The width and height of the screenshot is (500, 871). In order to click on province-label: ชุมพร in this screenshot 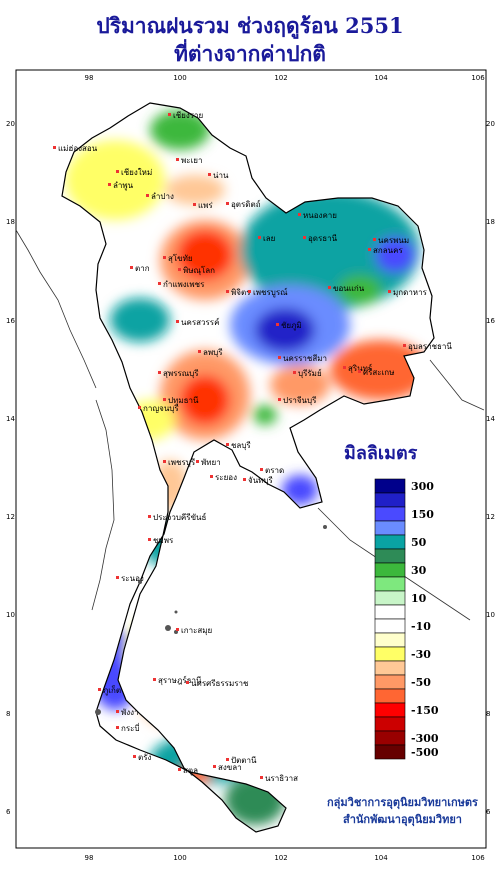, I will do `click(163, 540)`.